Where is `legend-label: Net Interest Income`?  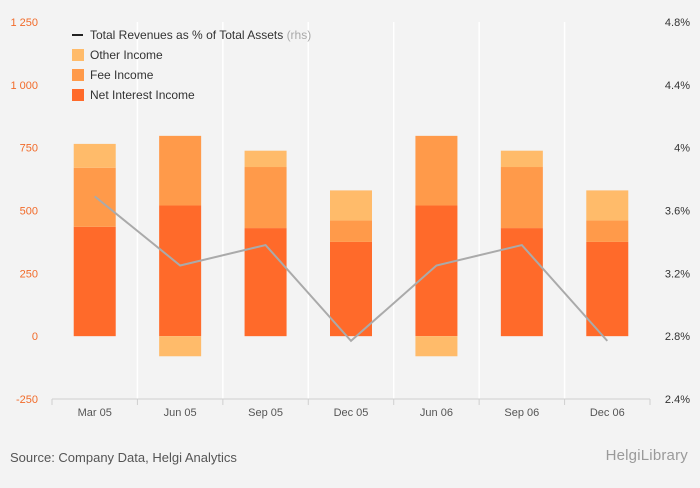 legend-label: Net Interest Income is located at coordinates (142, 95).